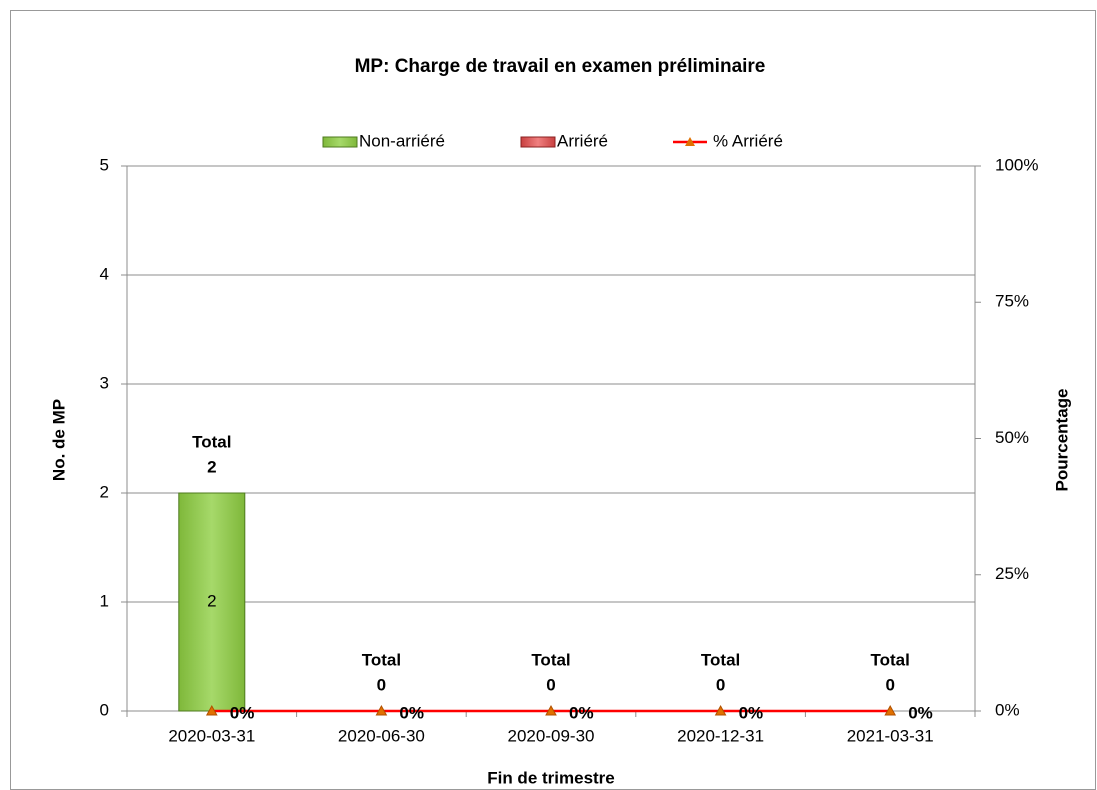 Image resolution: width=1097 pixels, height=790 pixels. What do you see at coordinates (1012, 301) in the screenshot?
I see `y2-tick-label: 75%` at bounding box center [1012, 301].